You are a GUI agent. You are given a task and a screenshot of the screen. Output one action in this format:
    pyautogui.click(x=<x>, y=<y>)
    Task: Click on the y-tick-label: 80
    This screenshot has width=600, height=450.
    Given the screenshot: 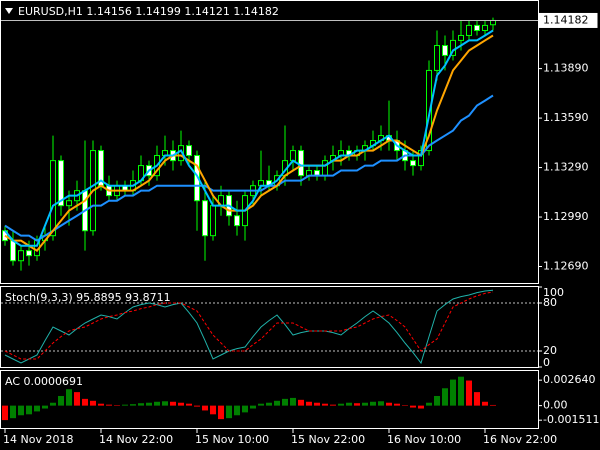 What is the action you would take?
    pyautogui.click(x=550, y=302)
    